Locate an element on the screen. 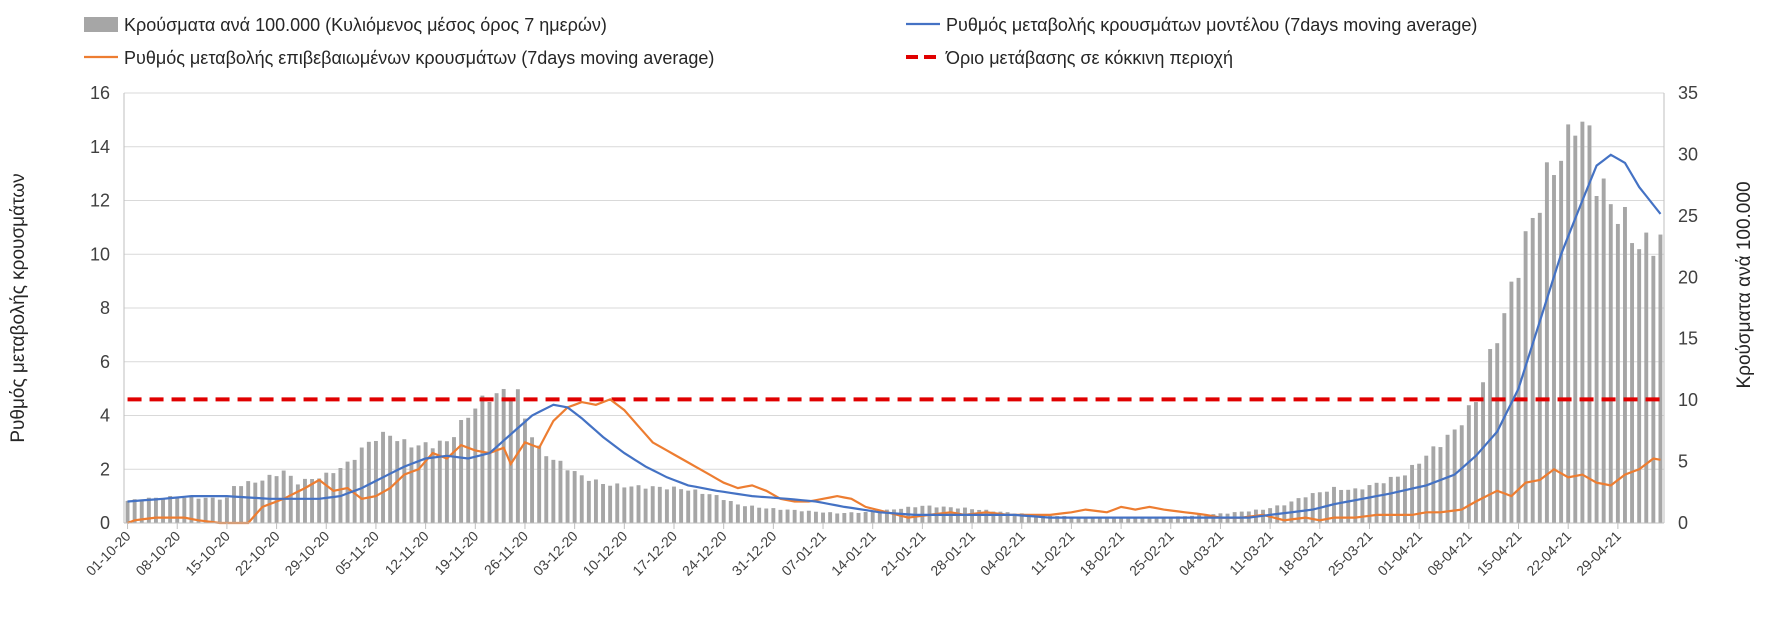 Image resolution: width=1771 pixels, height=626 pixels. x-tick-label: 03-12-20 is located at coordinates (555, 553).